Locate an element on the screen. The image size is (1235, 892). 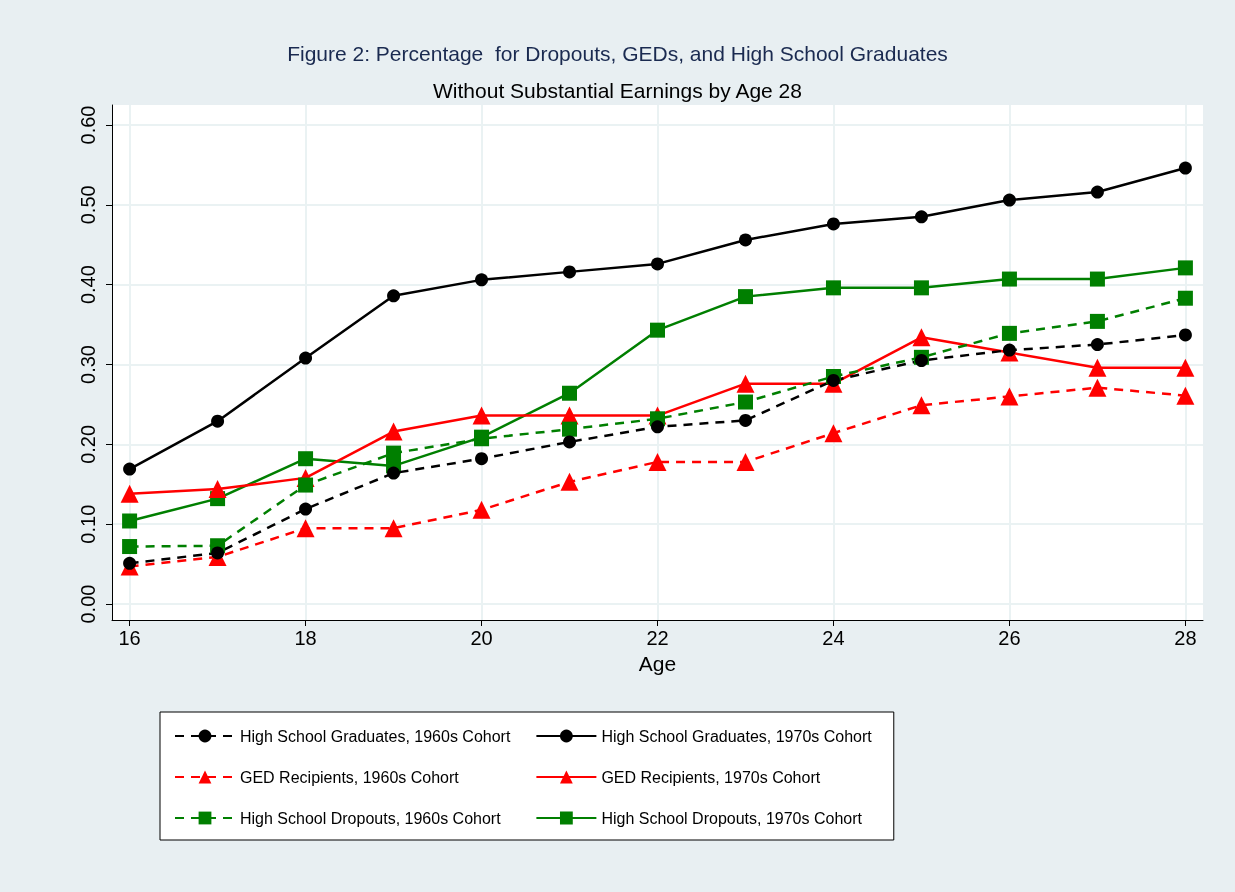
chart-title: Figure 2: Percentage for Dropouts, GEDs, and High School Graduates is located at coordinates (617, 53).